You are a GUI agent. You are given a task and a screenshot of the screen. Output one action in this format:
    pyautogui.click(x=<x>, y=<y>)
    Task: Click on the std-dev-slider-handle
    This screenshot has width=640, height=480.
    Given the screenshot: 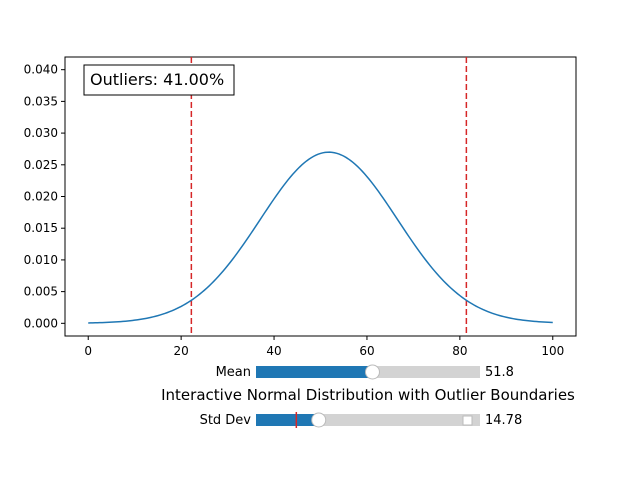 What is the action you would take?
    pyautogui.click(x=319, y=420)
    